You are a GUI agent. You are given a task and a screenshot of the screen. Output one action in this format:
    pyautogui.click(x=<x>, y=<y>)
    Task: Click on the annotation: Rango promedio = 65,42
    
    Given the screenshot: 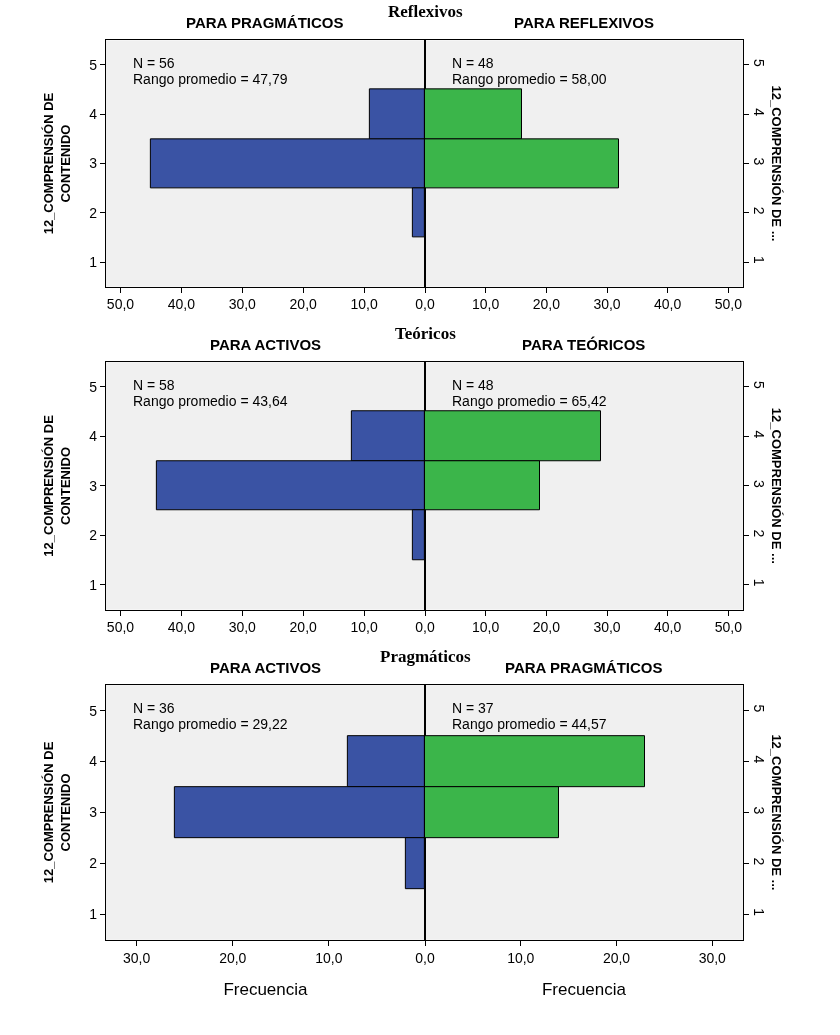 What is the action you would take?
    pyautogui.click(x=529, y=401)
    